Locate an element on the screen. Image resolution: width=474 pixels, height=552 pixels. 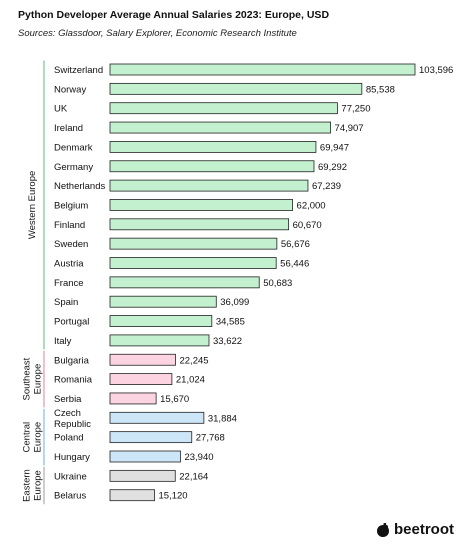
category-label: Poland is located at coordinates (69, 438).